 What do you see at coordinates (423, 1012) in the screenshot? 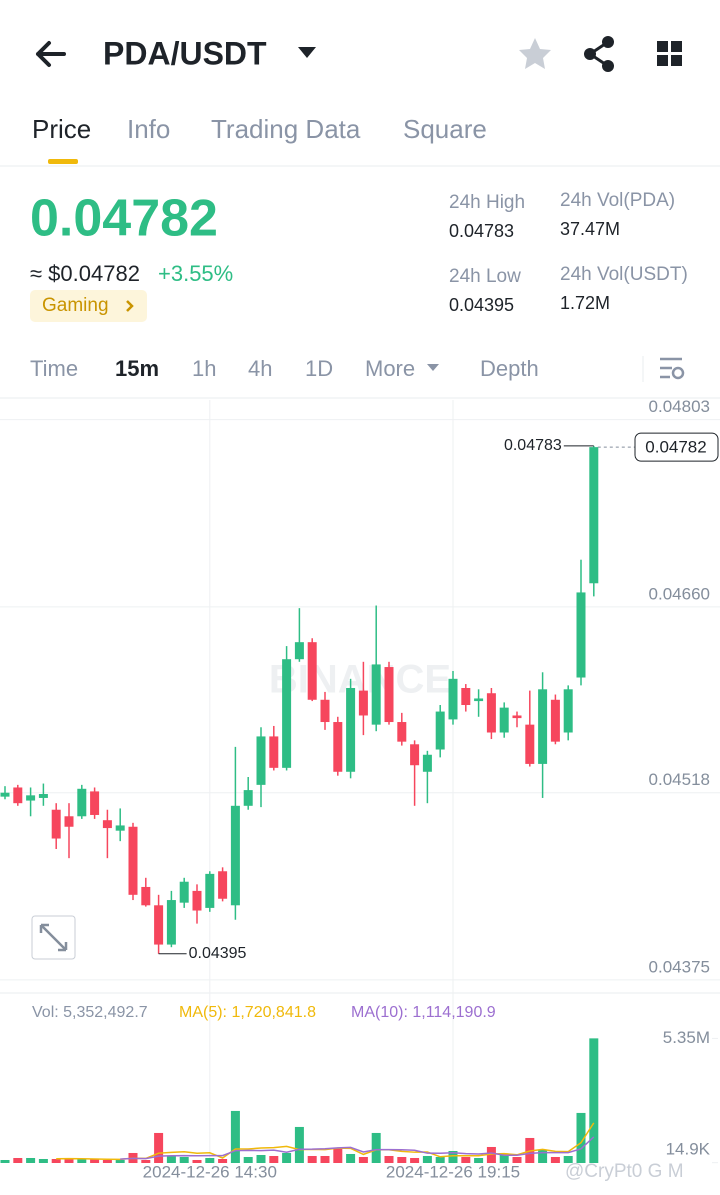
I see `ma10-text: MA(10): 1,114,190.9` at bounding box center [423, 1012].